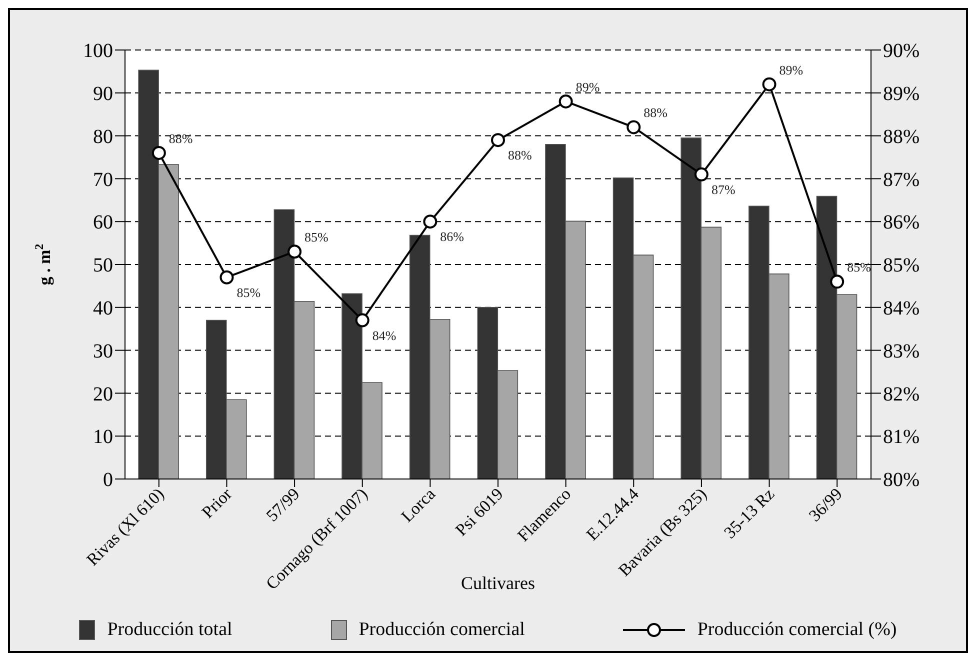 This screenshot has height=665, width=980. What do you see at coordinates (901, 309) in the screenshot?
I see `y2-tick-label: 84%` at bounding box center [901, 309].